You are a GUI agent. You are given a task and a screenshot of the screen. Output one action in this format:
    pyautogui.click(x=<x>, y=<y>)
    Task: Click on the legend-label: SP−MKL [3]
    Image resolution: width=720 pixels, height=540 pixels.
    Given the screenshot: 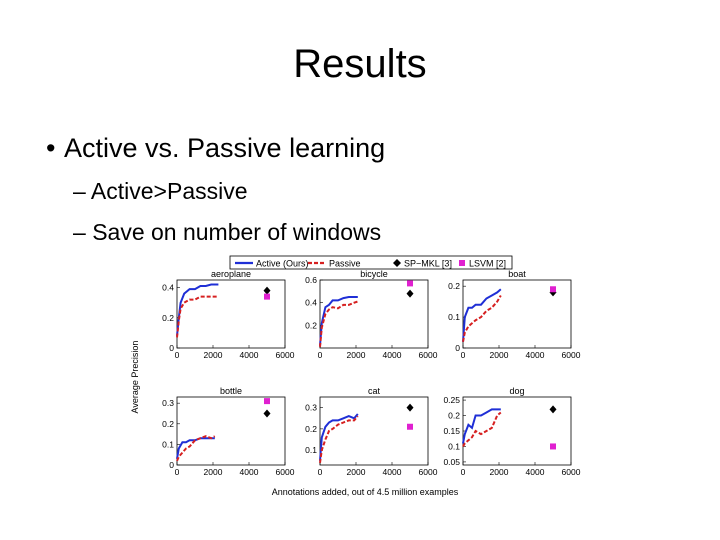 What is the action you would take?
    pyautogui.click(x=428, y=264)
    